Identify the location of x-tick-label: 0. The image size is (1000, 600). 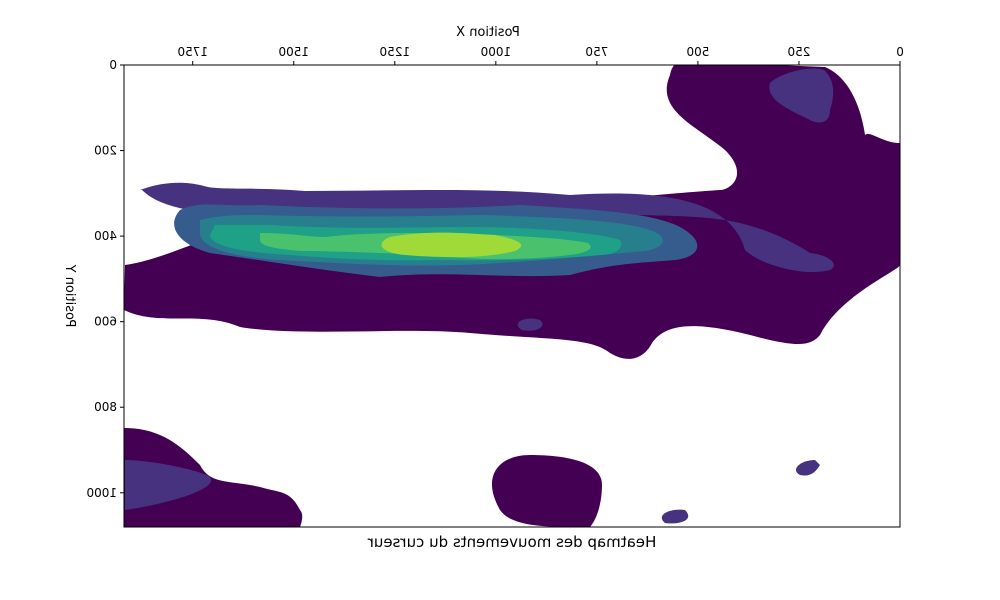
(900, 52).